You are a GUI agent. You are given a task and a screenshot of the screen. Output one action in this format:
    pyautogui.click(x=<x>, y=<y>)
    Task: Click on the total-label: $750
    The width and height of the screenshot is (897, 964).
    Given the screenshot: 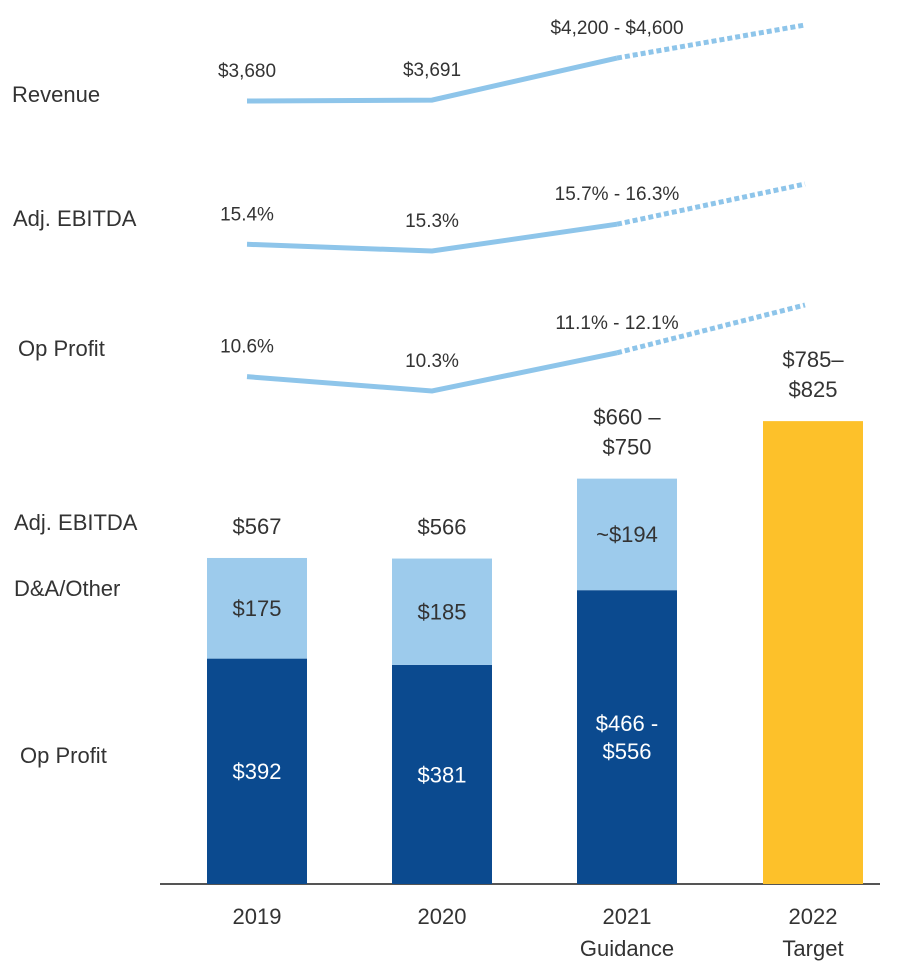 What is the action you would take?
    pyautogui.click(x=627, y=446)
    